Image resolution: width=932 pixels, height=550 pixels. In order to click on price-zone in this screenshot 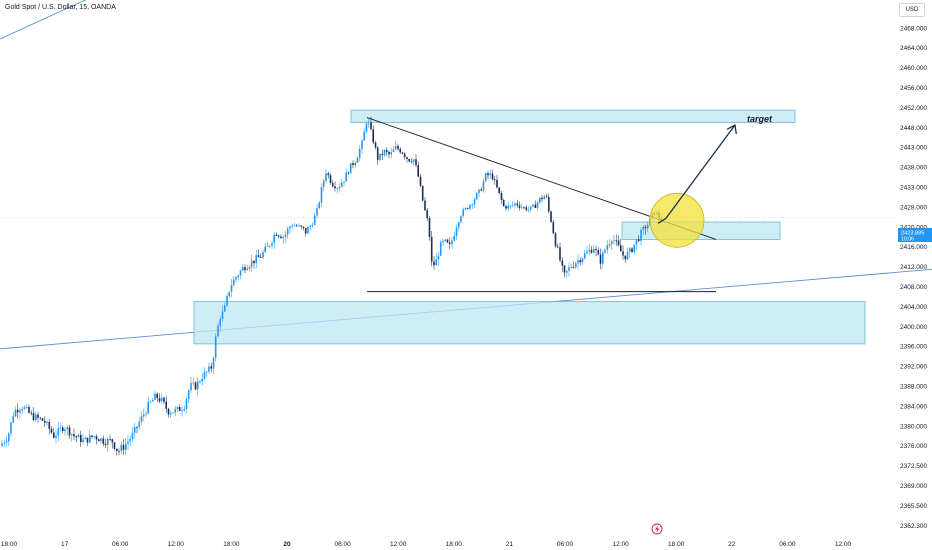, I will do `click(573, 116)`.